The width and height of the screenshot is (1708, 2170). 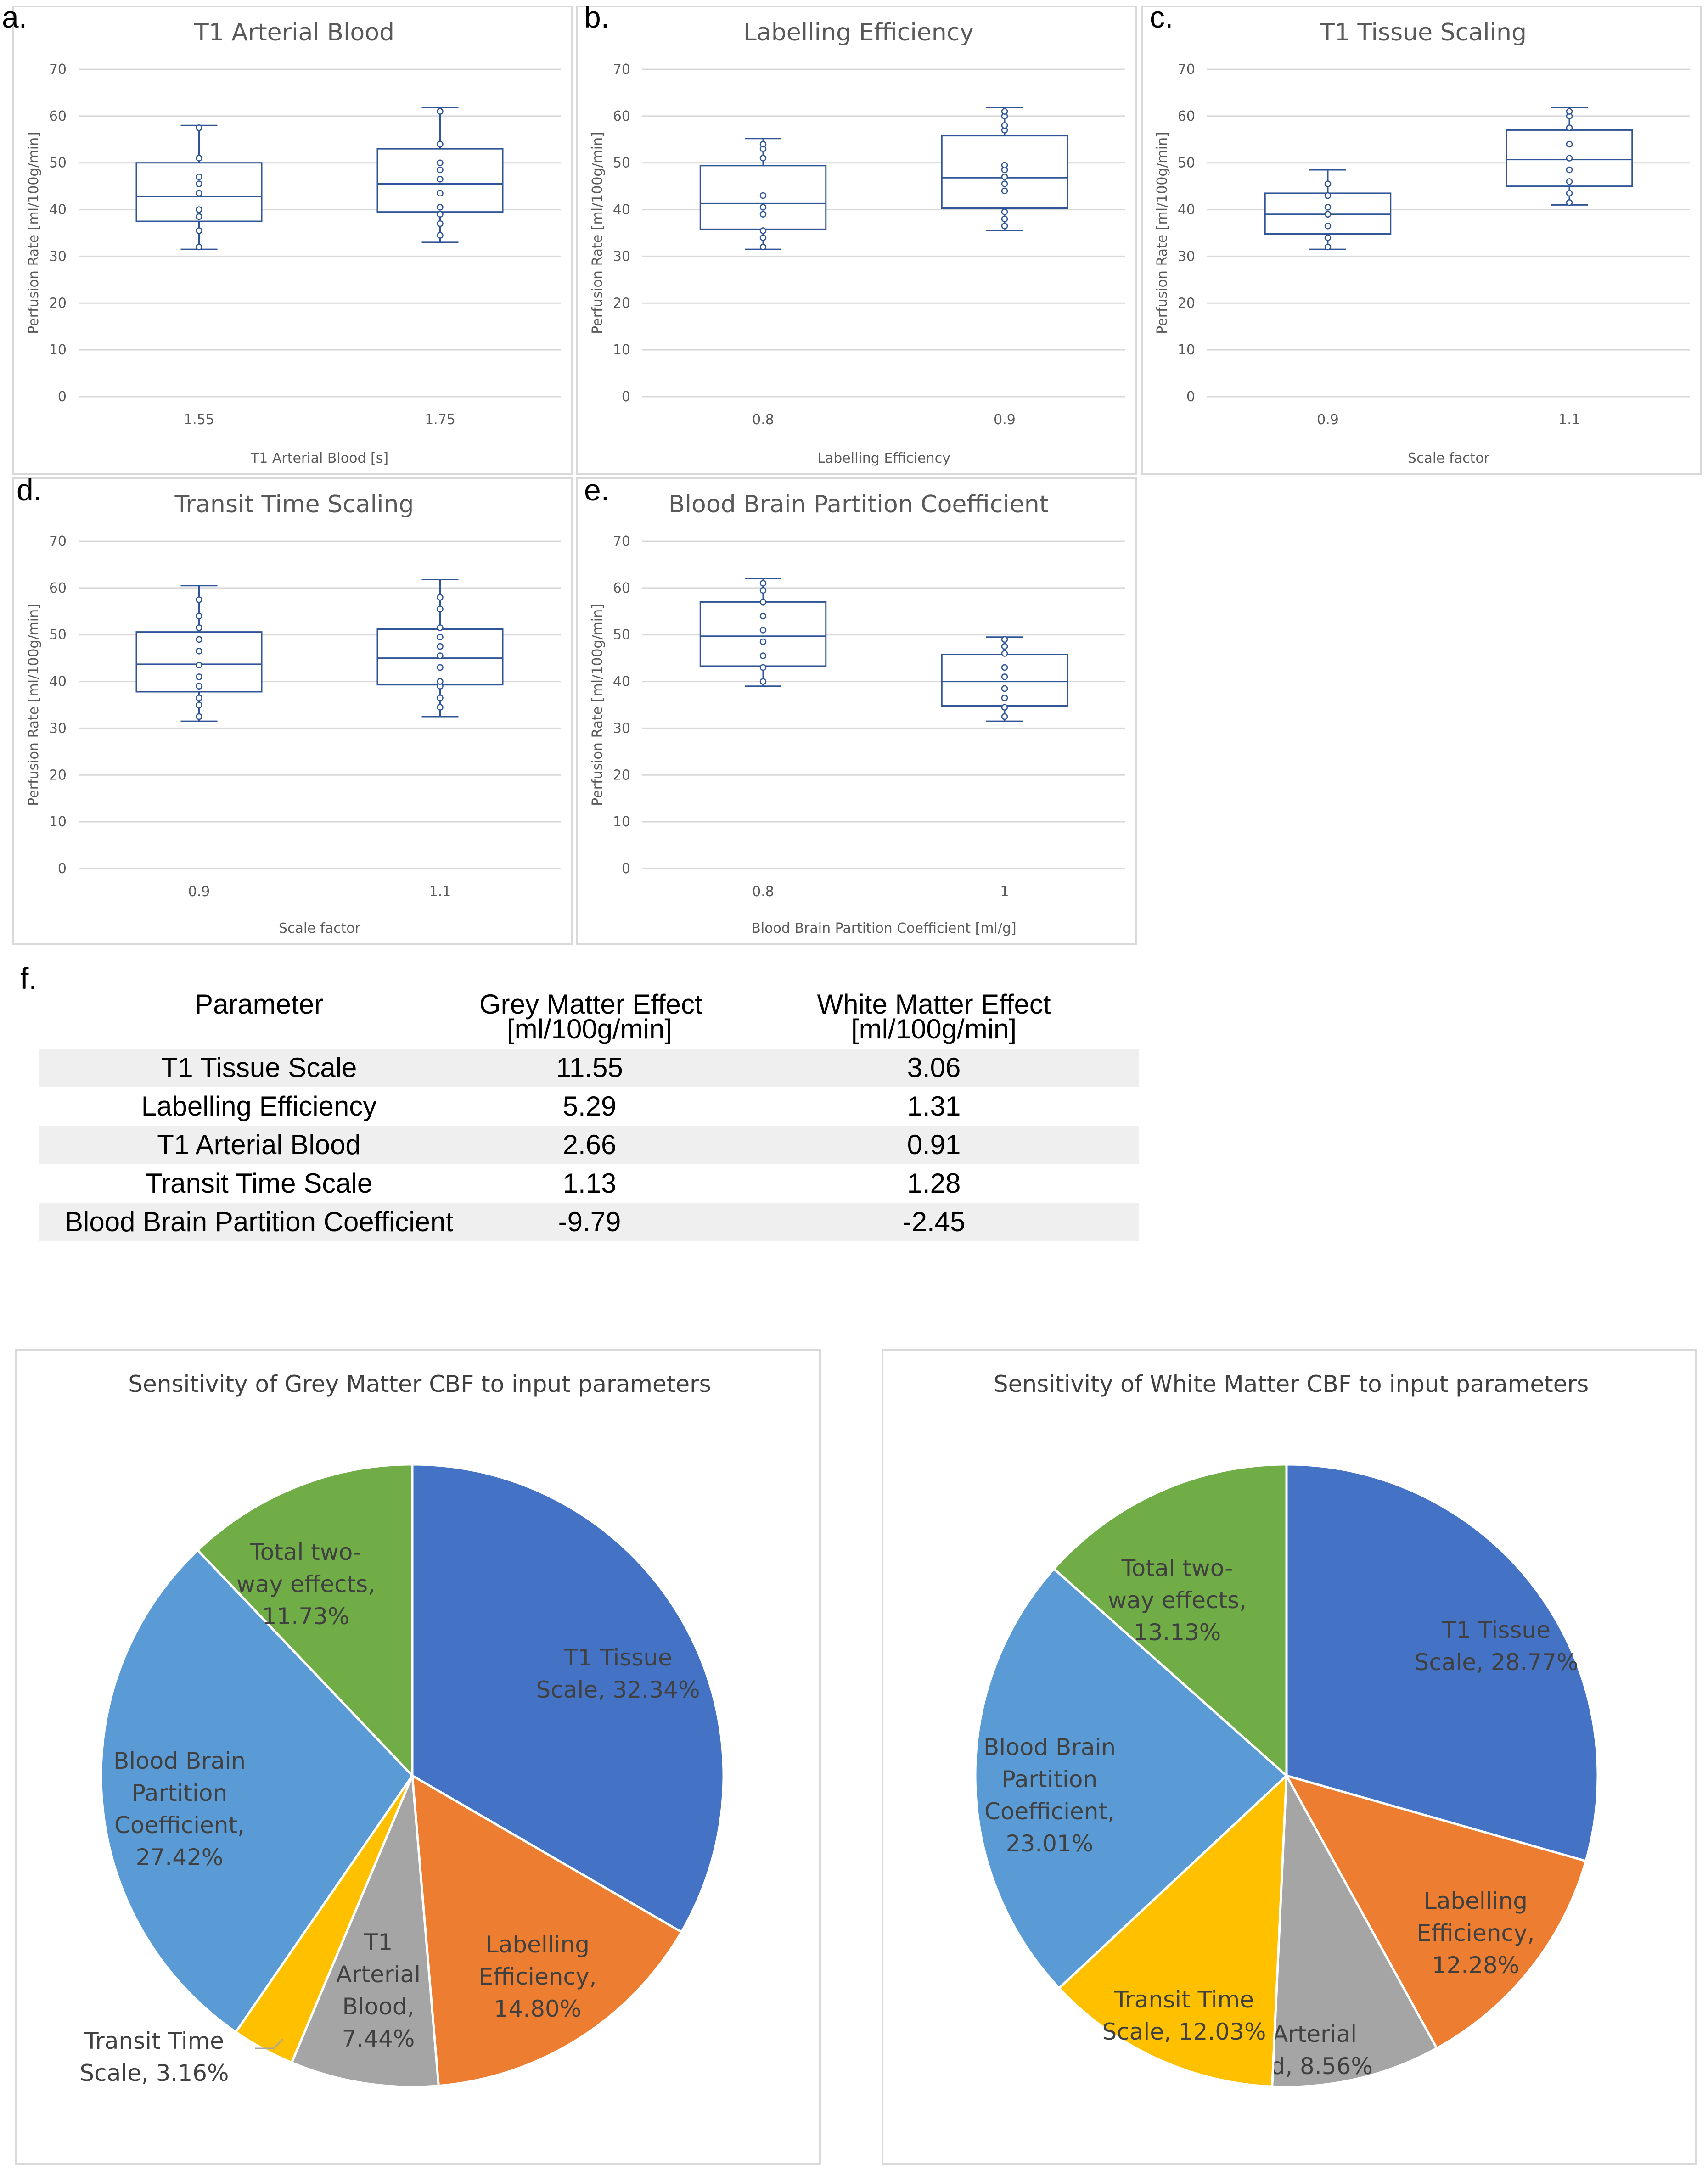 I want to click on panel-letter-d: d., so click(x=29, y=490).